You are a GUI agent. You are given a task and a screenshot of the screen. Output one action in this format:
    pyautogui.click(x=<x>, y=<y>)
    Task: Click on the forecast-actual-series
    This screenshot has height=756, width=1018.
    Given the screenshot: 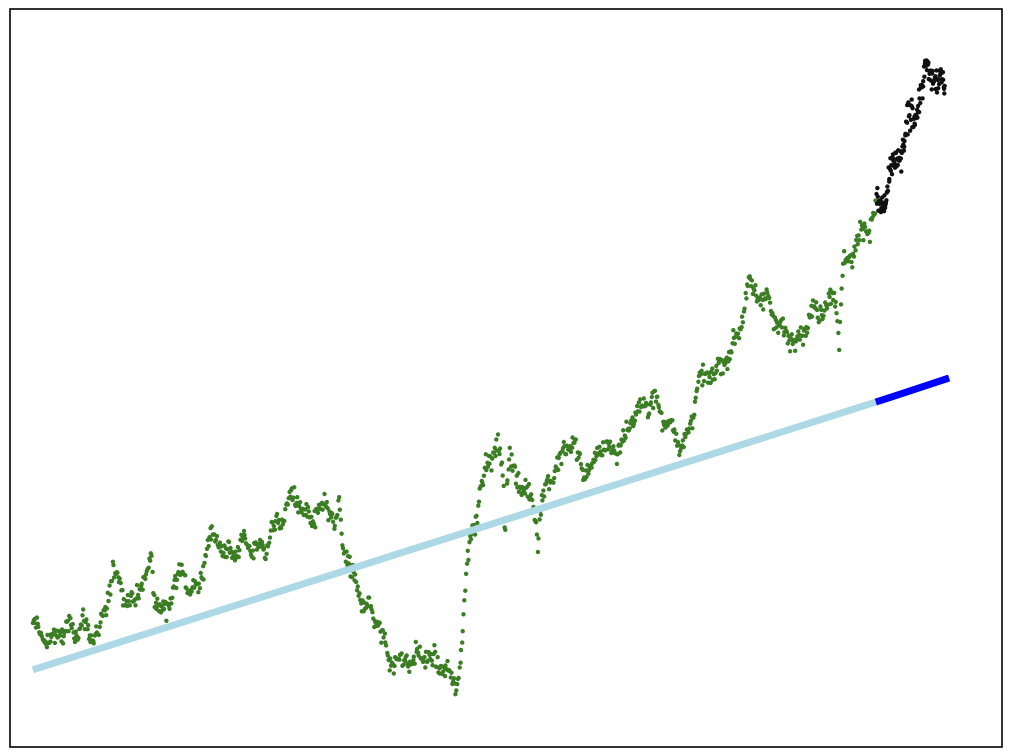 What is the action you would take?
    pyautogui.click(x=910, y=136)
    